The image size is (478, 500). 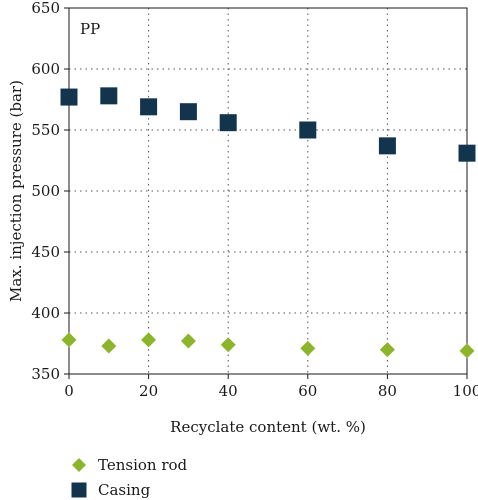 What do you see at coordinates (307, 391) in the screenshot?
I see `x-tick-label: 60` at bounding box center [307, 391].